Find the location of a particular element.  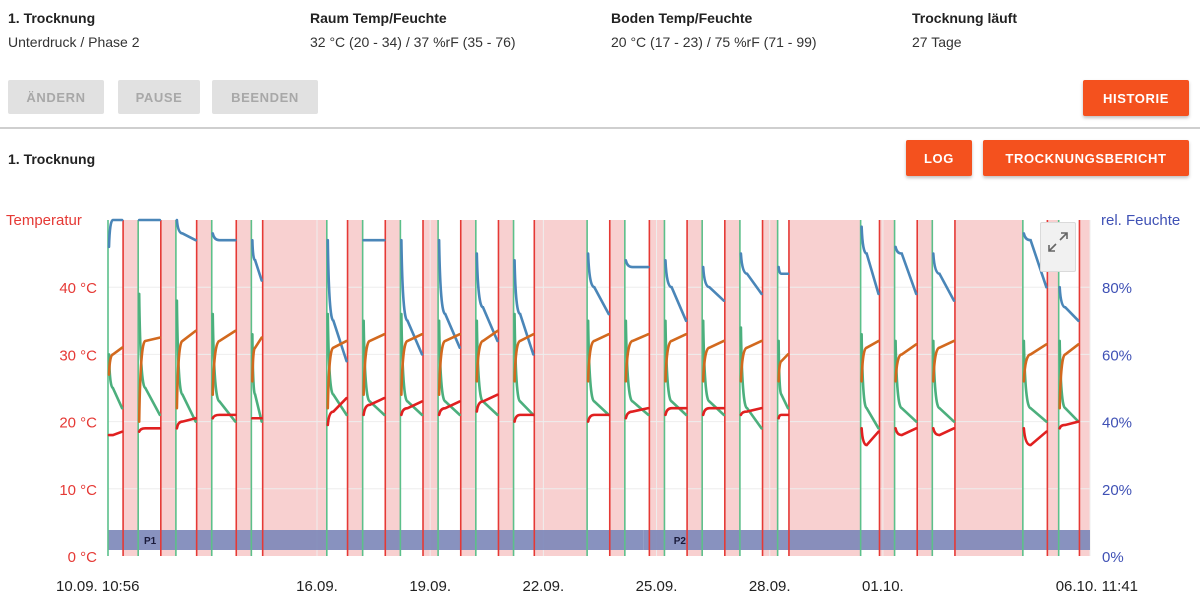

section-title: 1. Trocknung is located at coordinates (52, 159).